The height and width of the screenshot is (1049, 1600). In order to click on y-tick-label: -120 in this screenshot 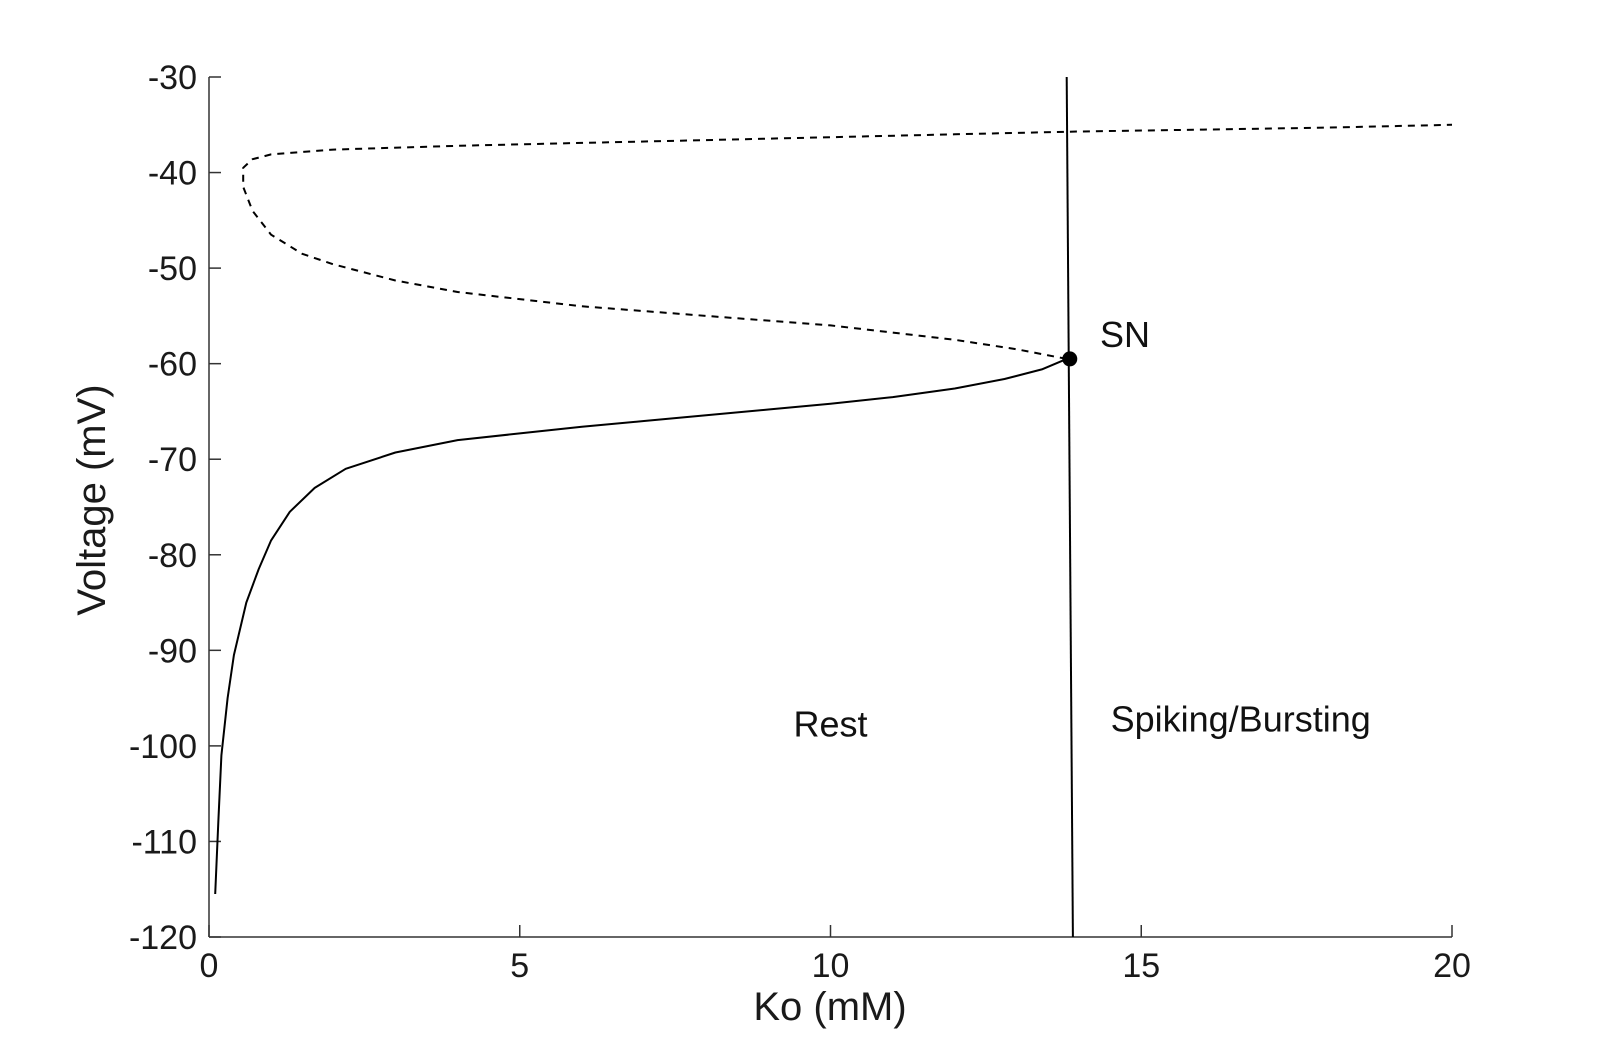, I will do `click(163, 938)`.